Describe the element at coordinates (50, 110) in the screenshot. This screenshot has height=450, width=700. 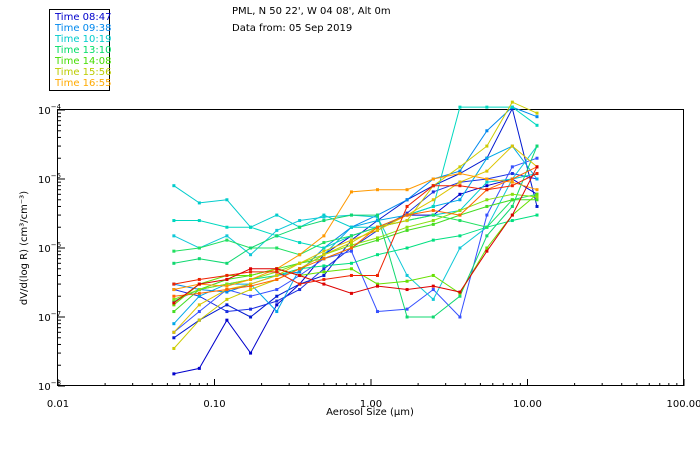
I see `y-tick-label: 10⁻⁴` at that location.